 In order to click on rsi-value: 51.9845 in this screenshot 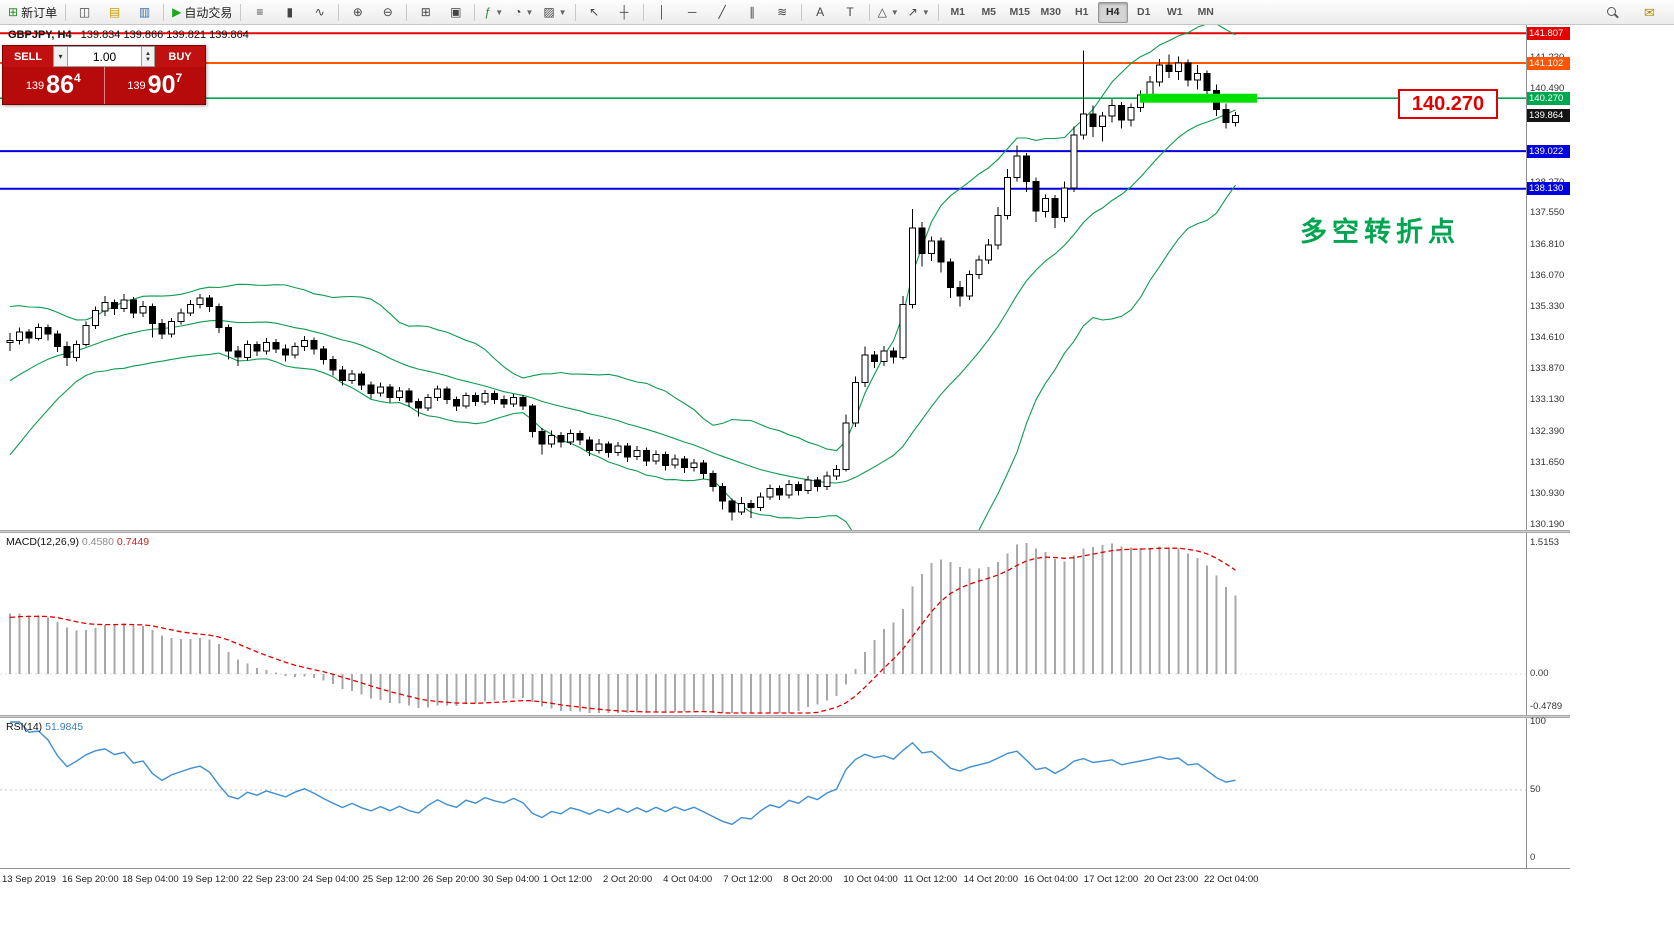, I will do `click(64, 727)`.